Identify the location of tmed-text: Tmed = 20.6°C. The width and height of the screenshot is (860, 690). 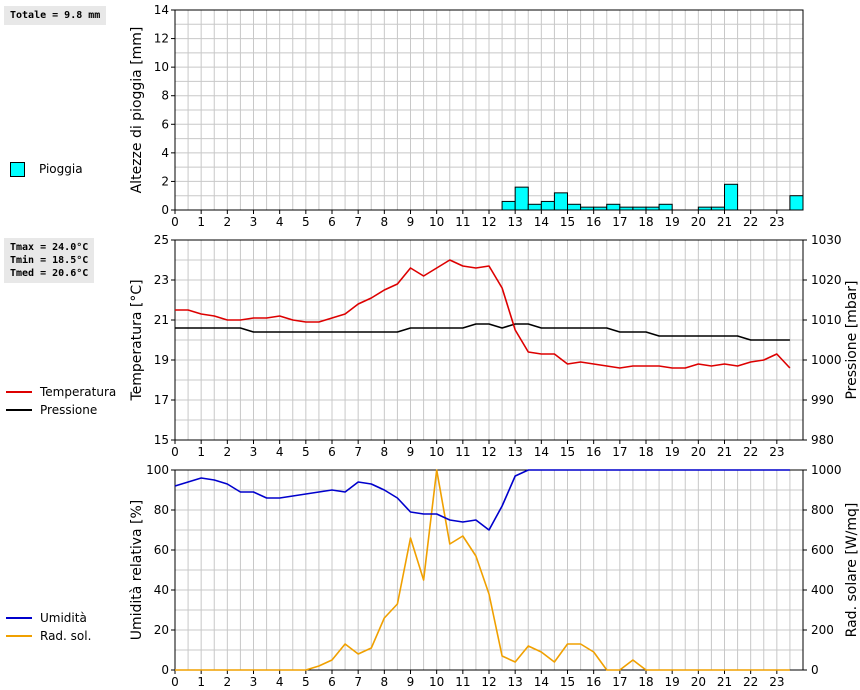
(49, 273).